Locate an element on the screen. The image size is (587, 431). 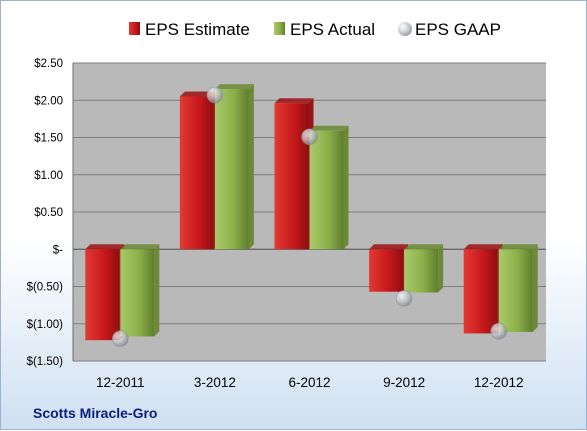
y-tick-label: $2.50 is located at coordinates (48, 64).